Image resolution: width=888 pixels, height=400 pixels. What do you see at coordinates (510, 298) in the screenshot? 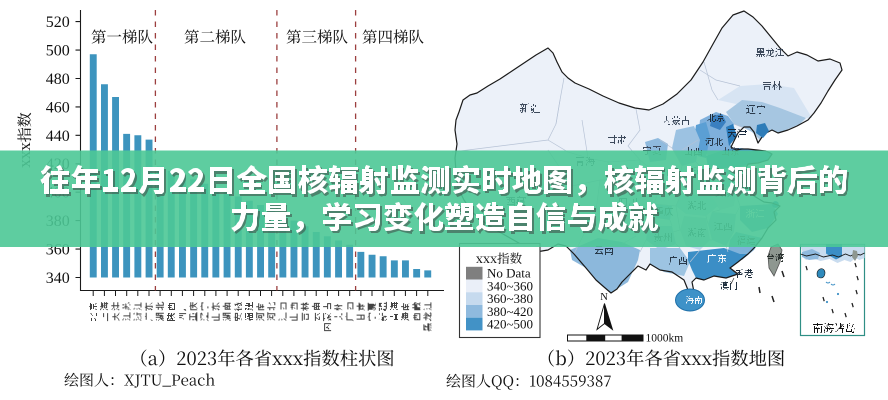
I see `svg-text: 360~380` at bounding box center [510, 298].